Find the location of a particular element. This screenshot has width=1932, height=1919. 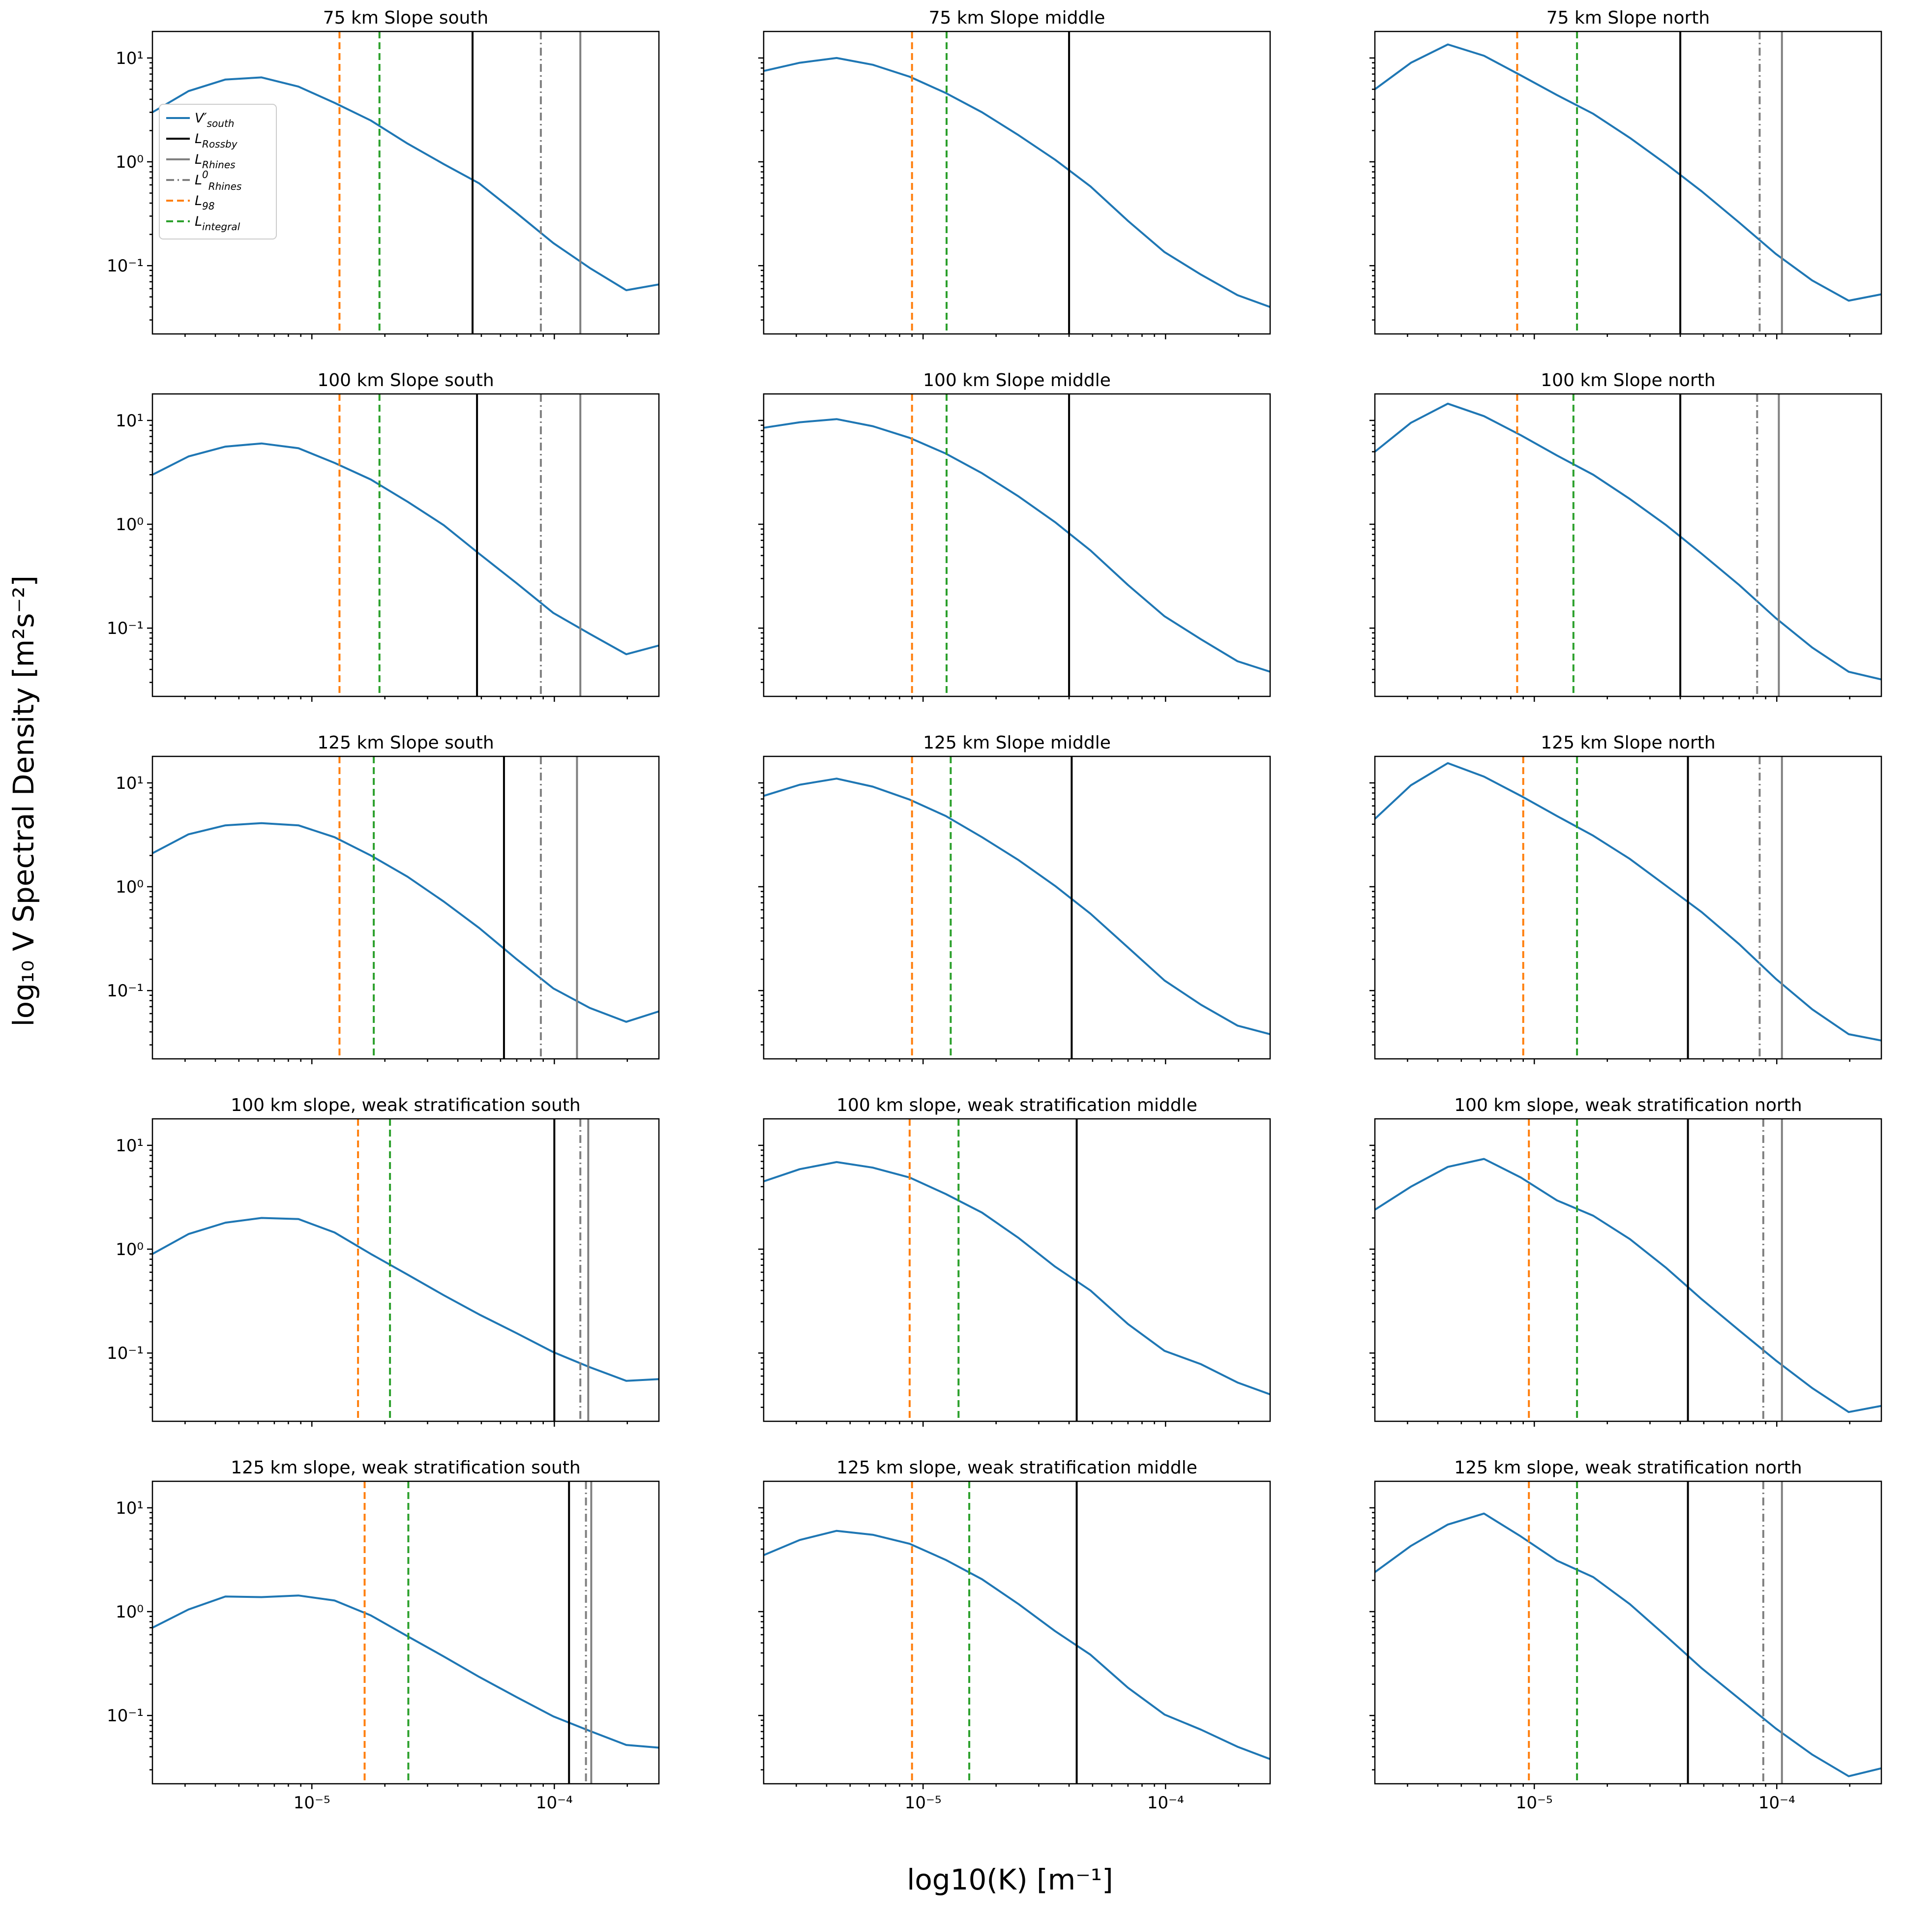

subplot-canvas: 100 km Slope south 10¹ 10⁰ 10⁻¹ is located at coordinates (384, 536).